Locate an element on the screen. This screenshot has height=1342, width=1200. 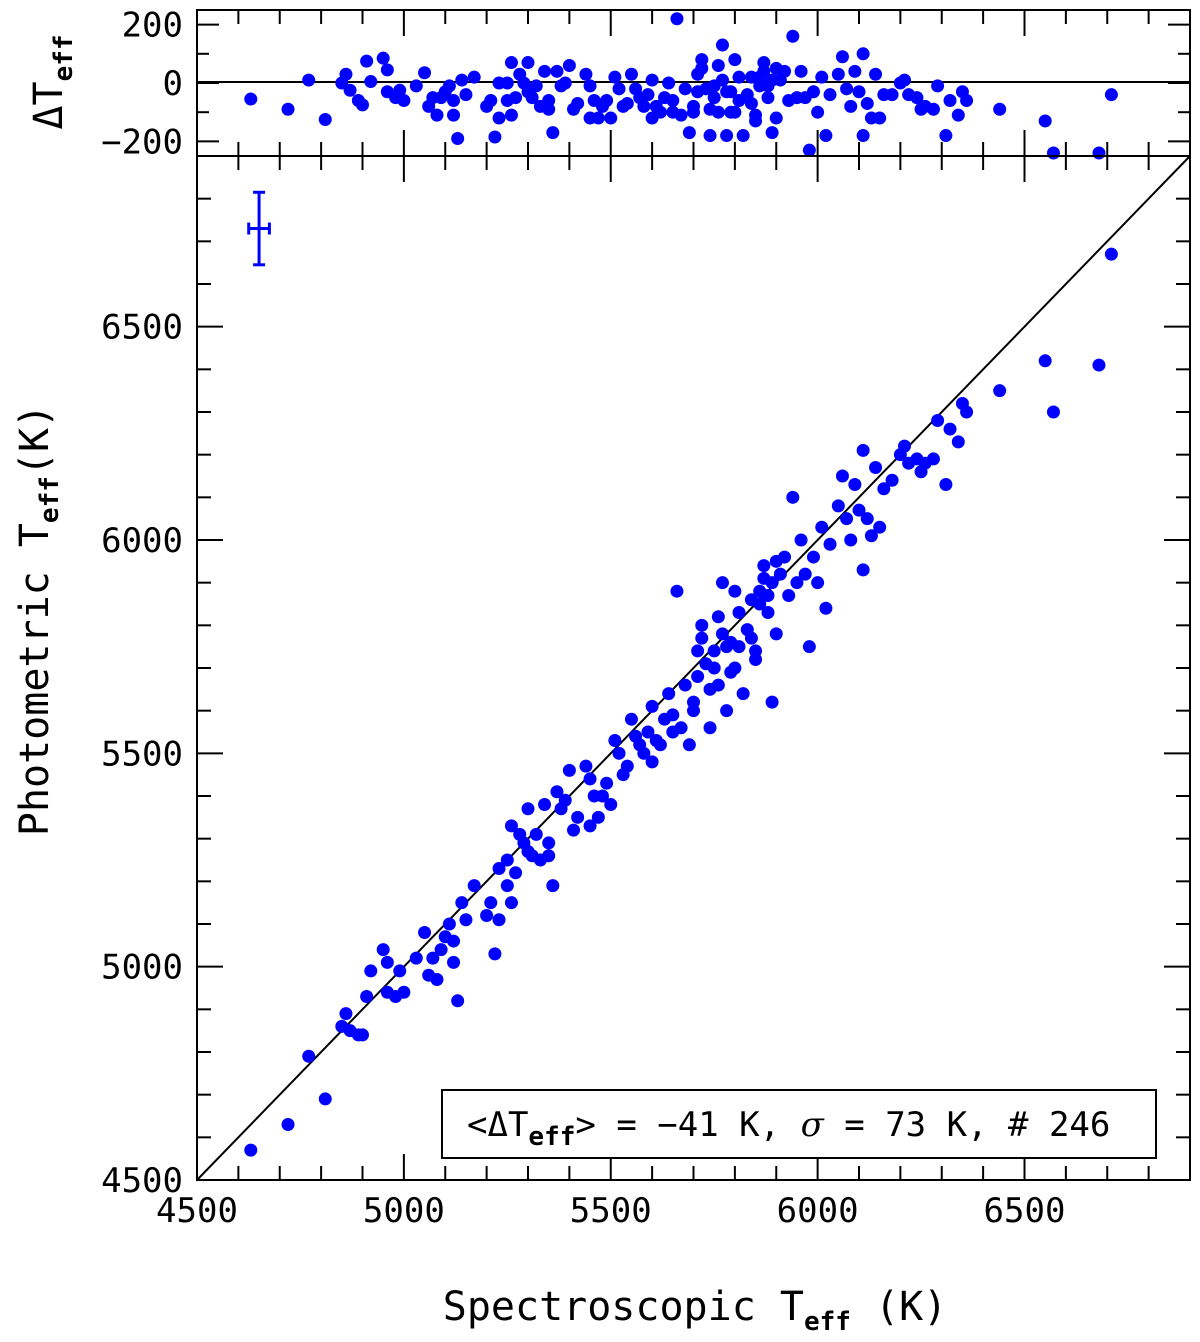
y-tick-label: 6000 is located at coordinates (142, 541).